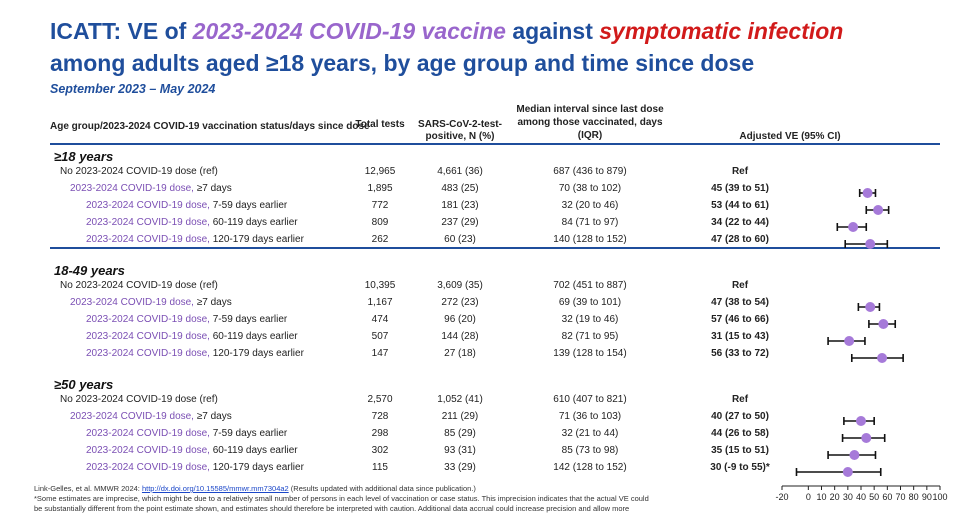 The width and height of the screenshot is (960, 514). Describe the element at coordinates (590, 205) in the screenshot. I see `median-interval-cell: 32 (20 to 46)` at that location.